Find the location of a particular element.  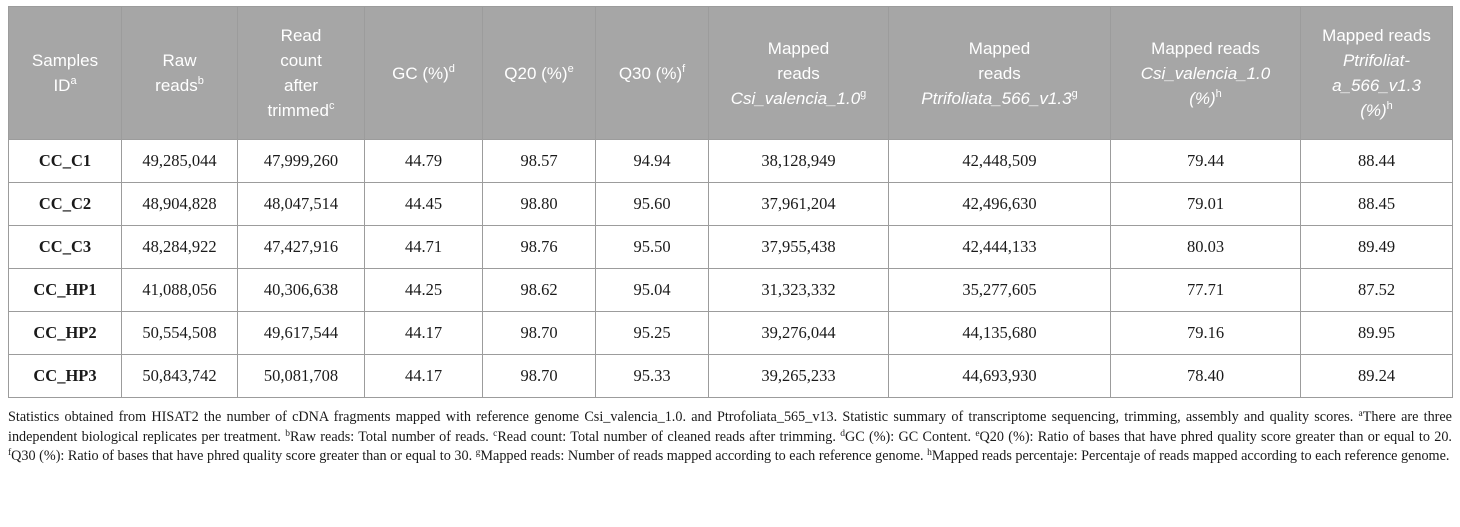

table-cell: 31,323,332 is located at coordinates (798, 290).